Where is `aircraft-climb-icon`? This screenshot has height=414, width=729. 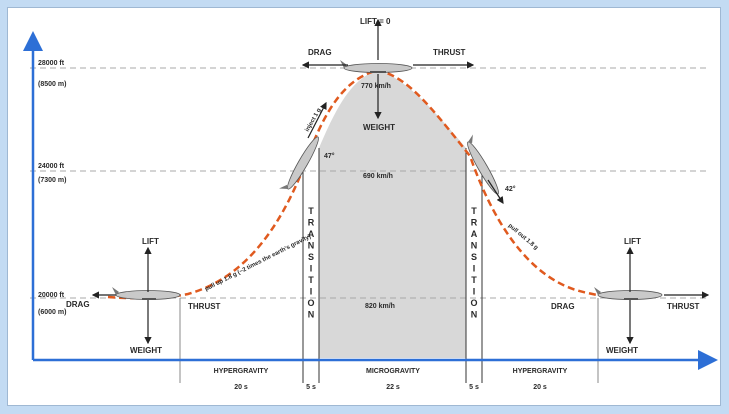
aircraft-climb-icon is located at coordinates (299, 163).